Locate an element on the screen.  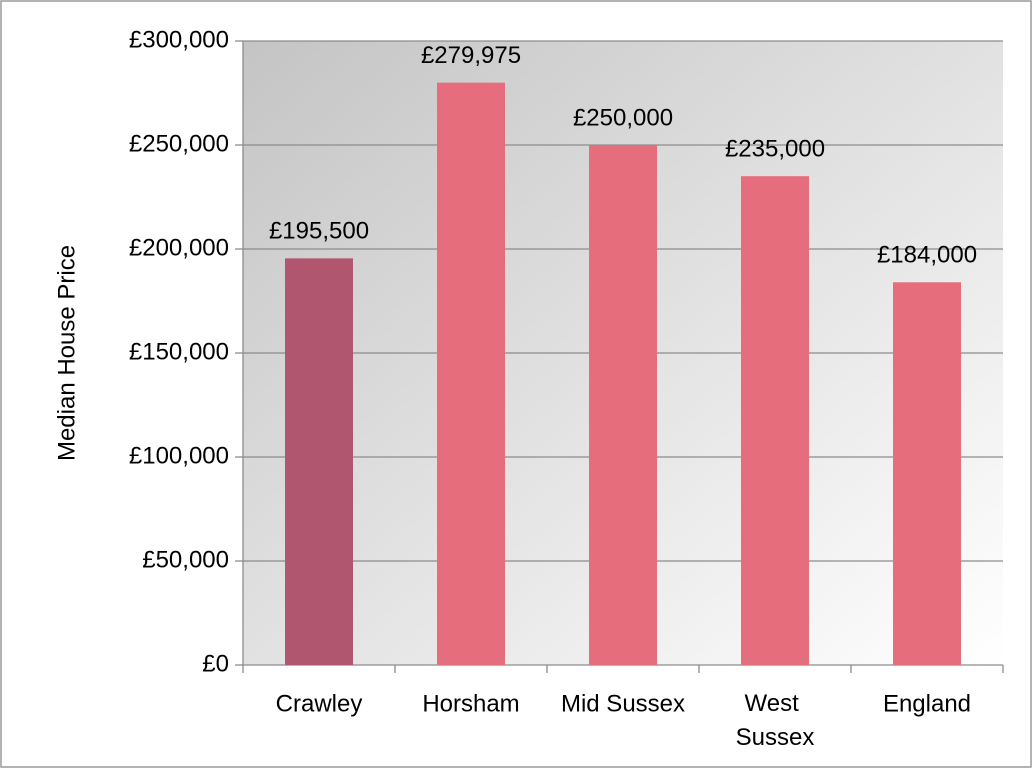
x-tick-label: Mid Sussex is located at coordinates (623, 703).